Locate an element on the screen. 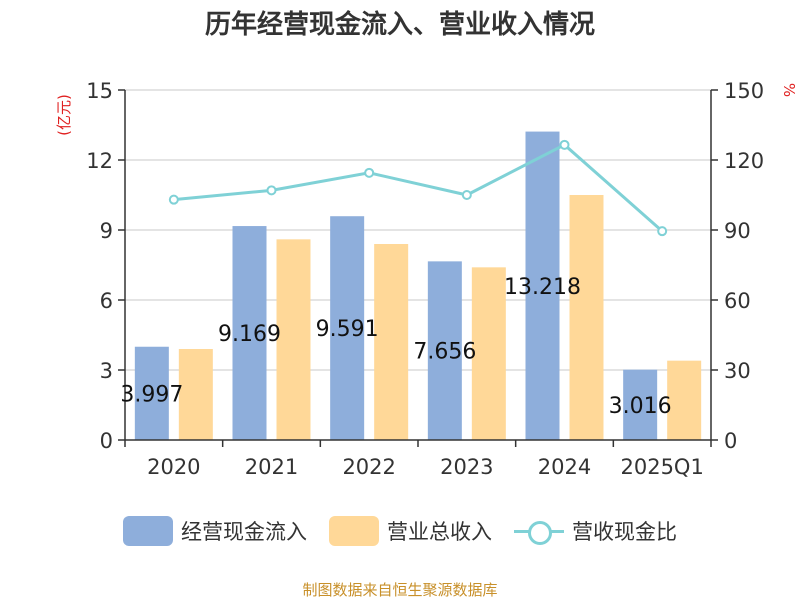 The image size is (800, 600). legend: 经营现金流入 营业总收入 营收现金比 is located at coordinates (400, 531).